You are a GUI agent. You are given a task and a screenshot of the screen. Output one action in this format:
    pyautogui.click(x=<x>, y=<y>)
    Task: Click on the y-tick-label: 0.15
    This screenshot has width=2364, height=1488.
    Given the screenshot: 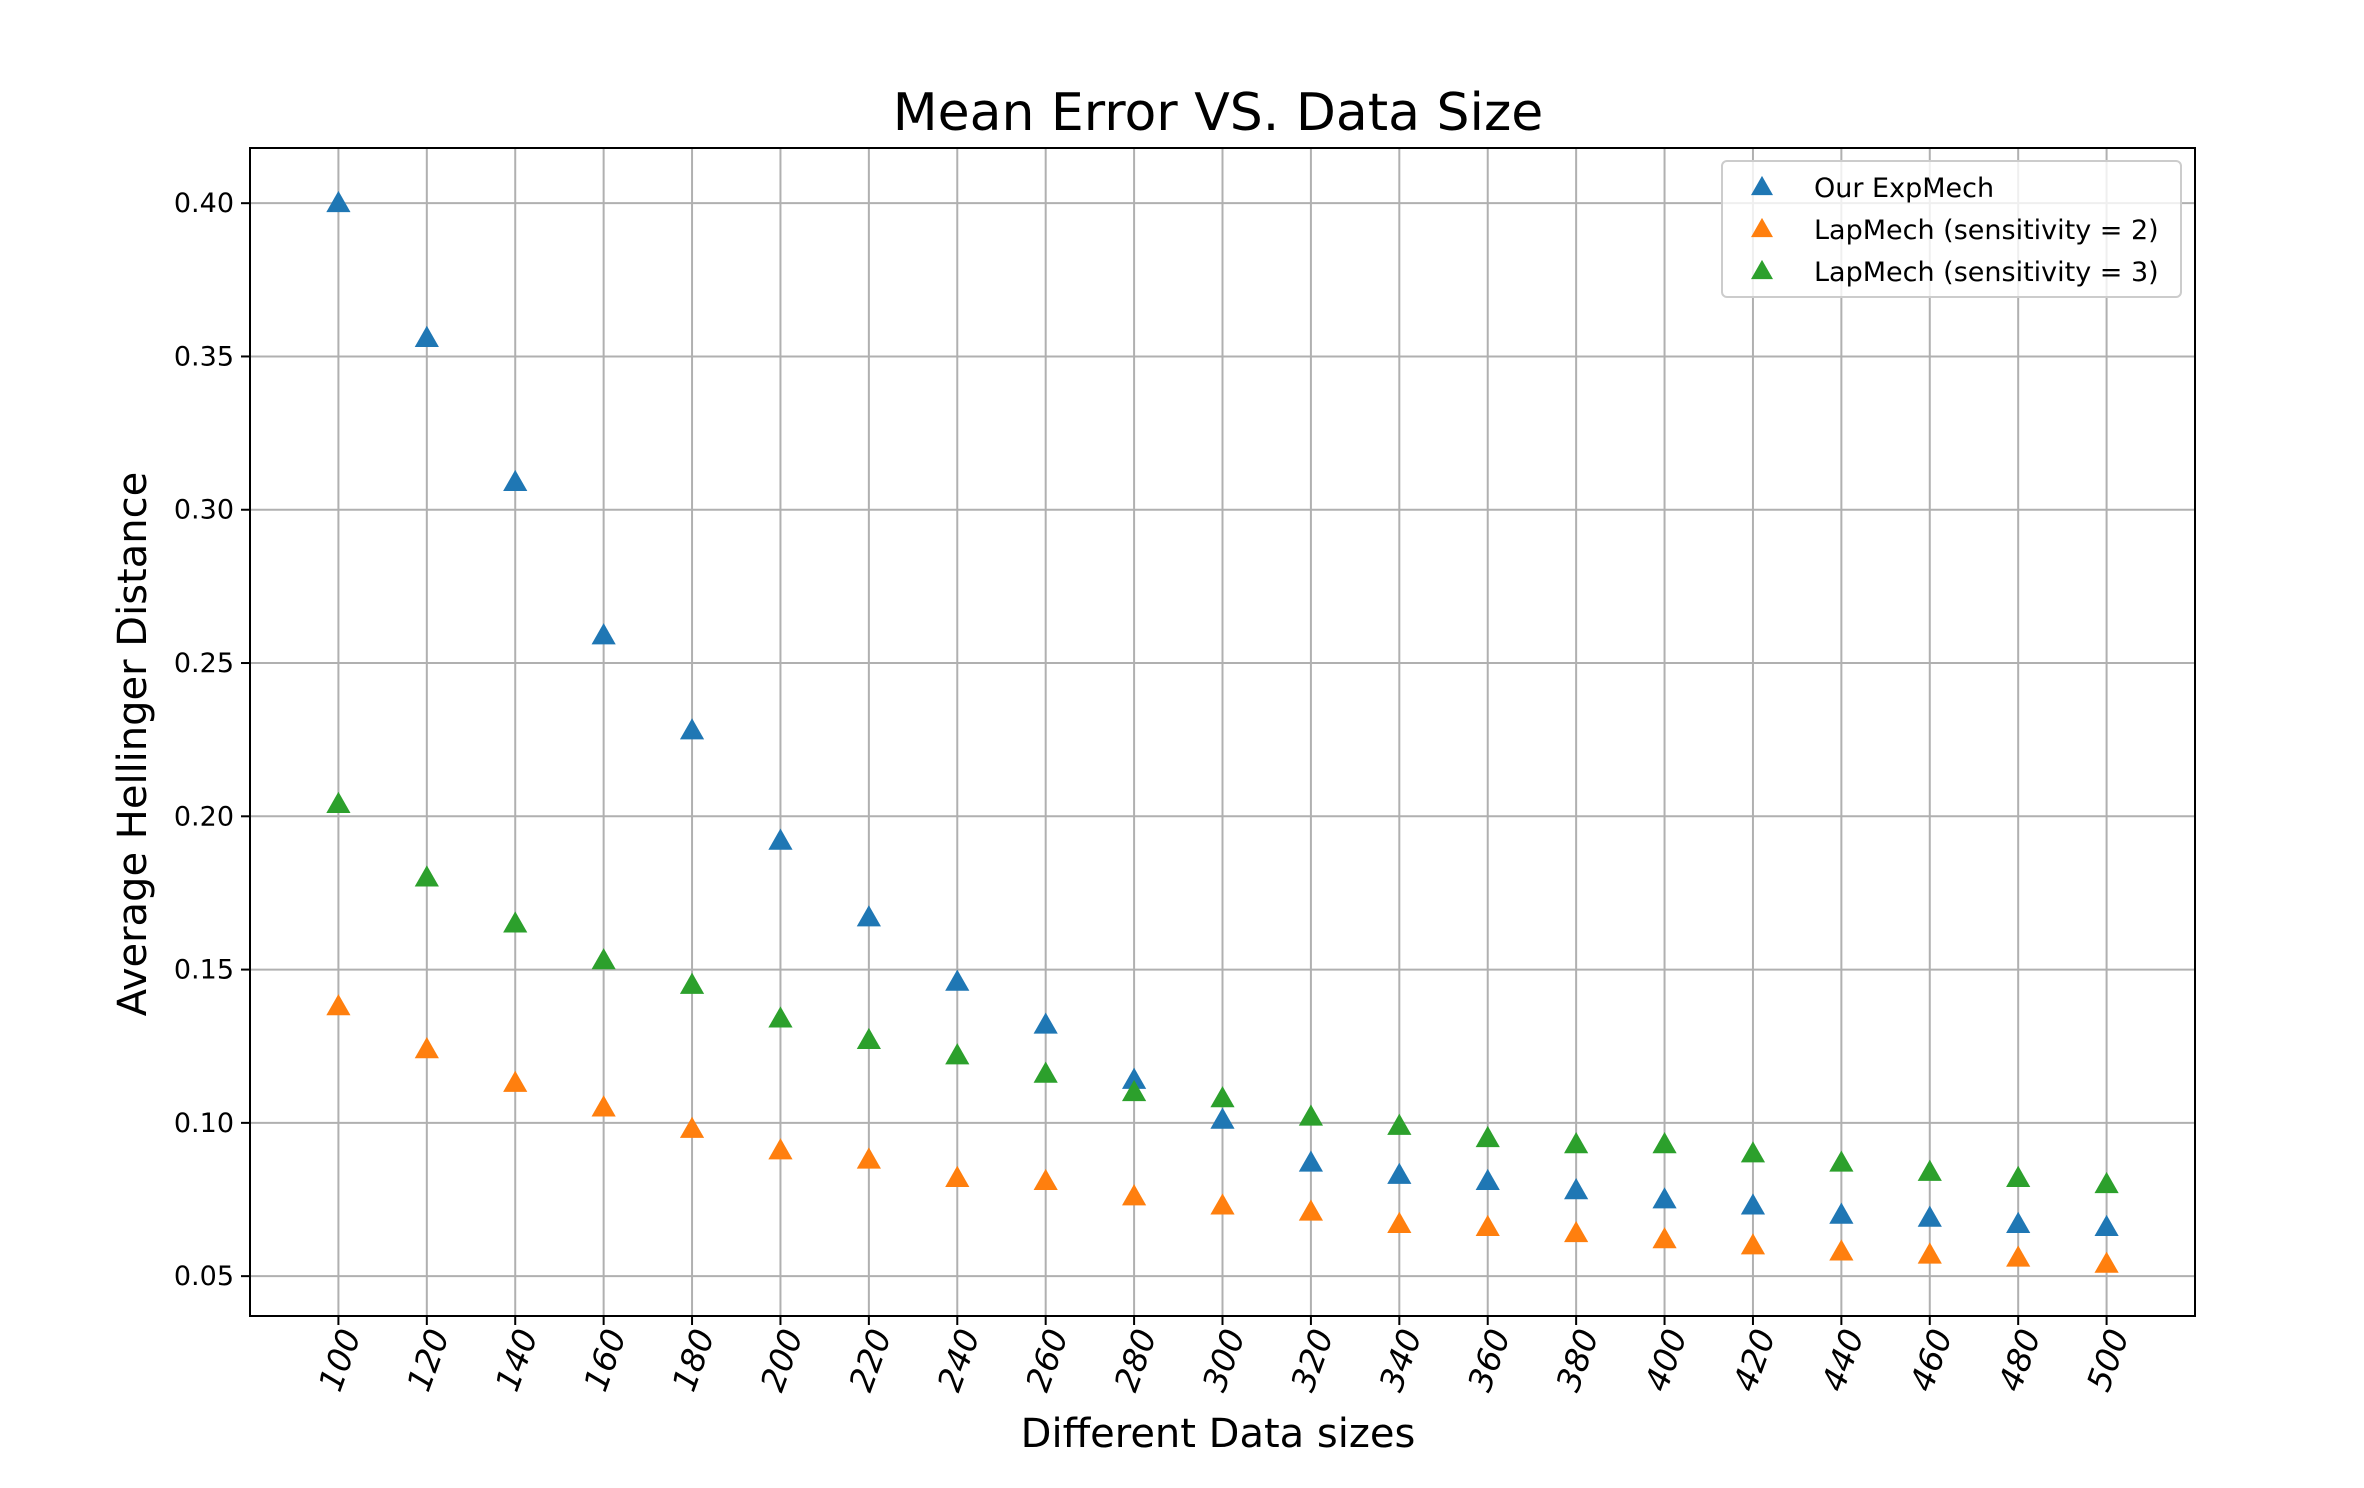 What is the action you would take?
    pyautogui.click(x=204, y=970)
    